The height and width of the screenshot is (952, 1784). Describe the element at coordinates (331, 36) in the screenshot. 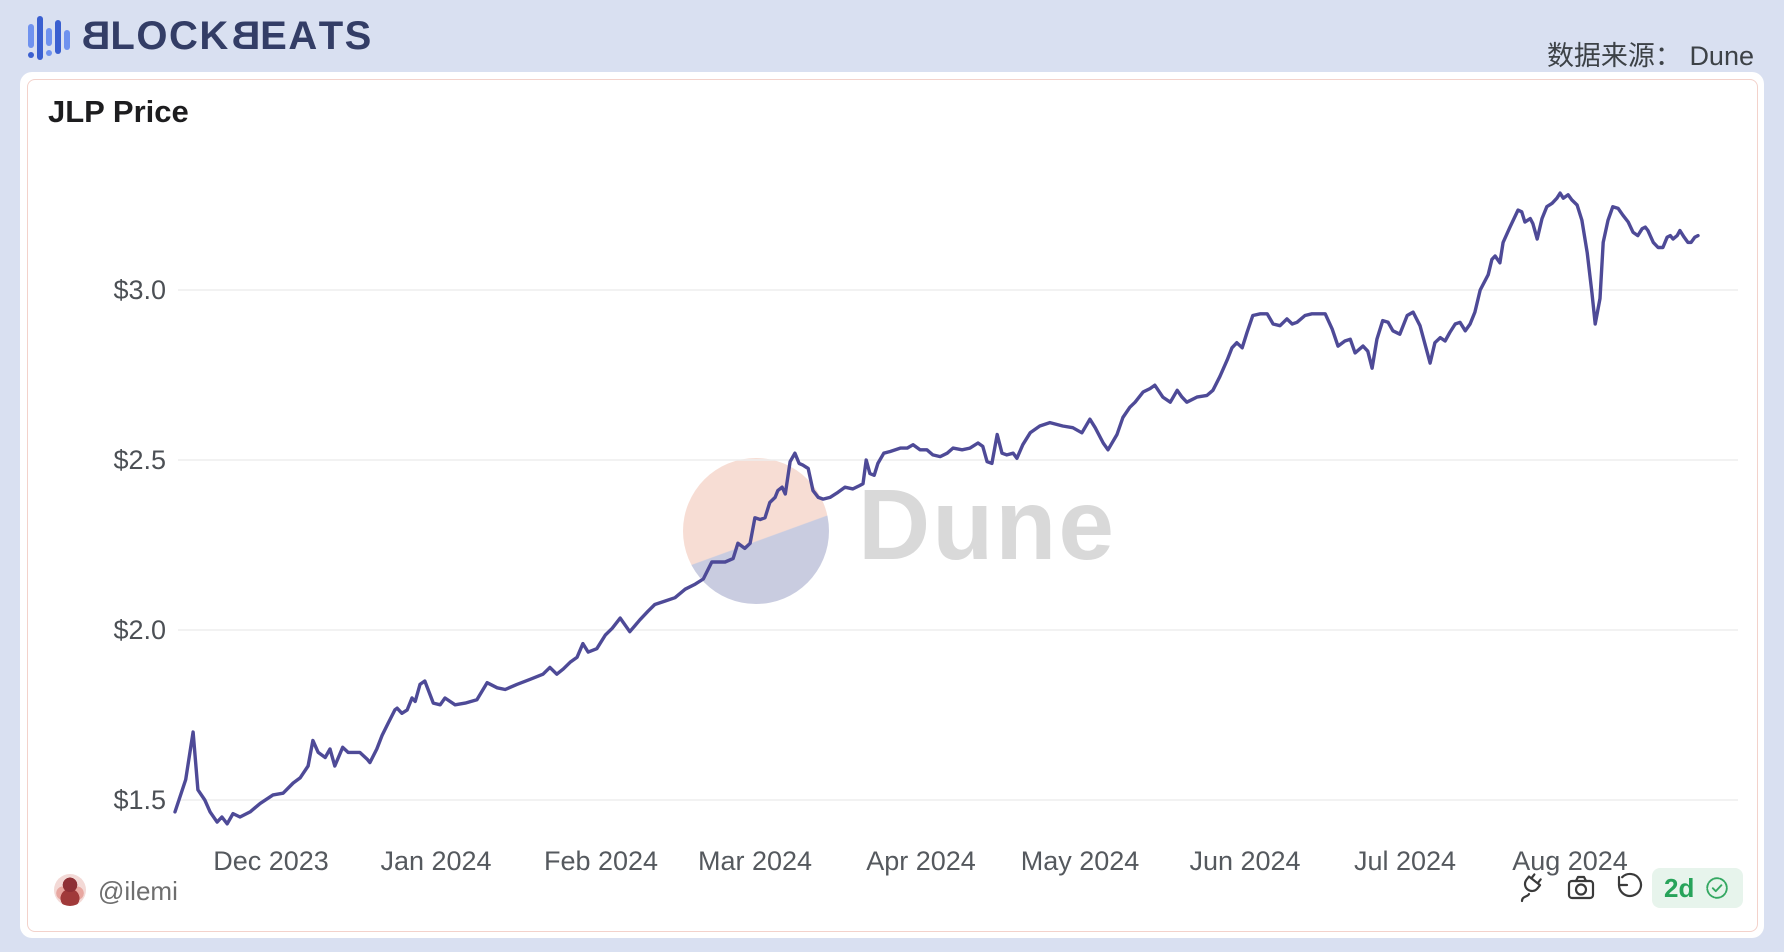

I see `brand-letter: T` at that location.